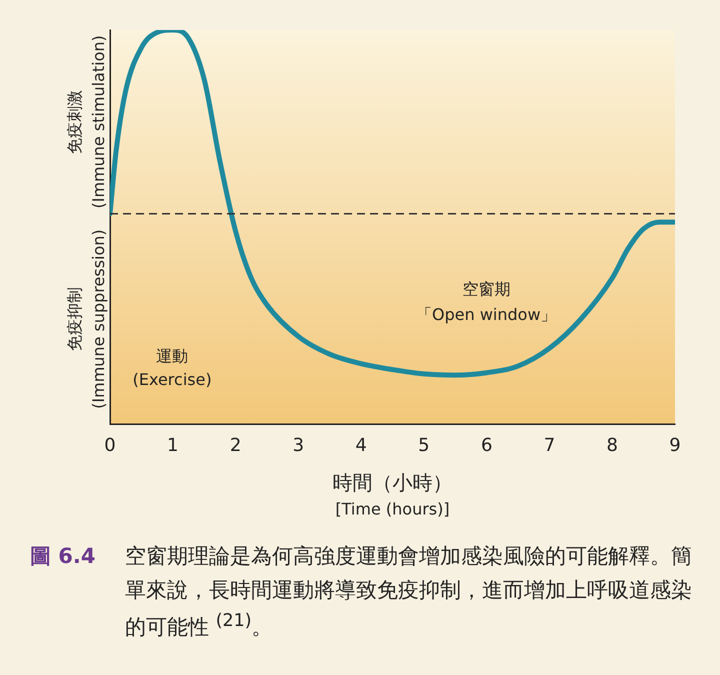 The image size is (720, 675). I want to click on x-tick-label: 2, so click(236, 445).